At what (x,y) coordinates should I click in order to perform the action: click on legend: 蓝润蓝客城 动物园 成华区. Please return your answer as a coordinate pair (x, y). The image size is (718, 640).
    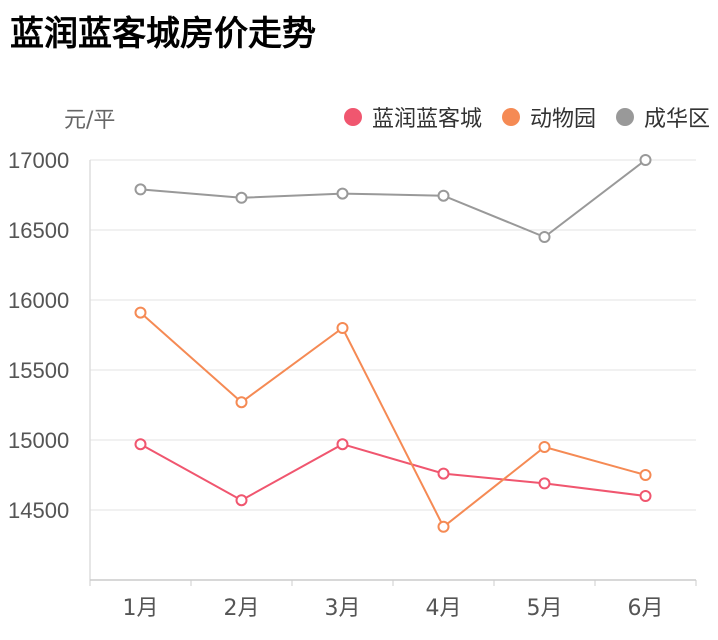
    Looking at the image, I should click on (517, 117).